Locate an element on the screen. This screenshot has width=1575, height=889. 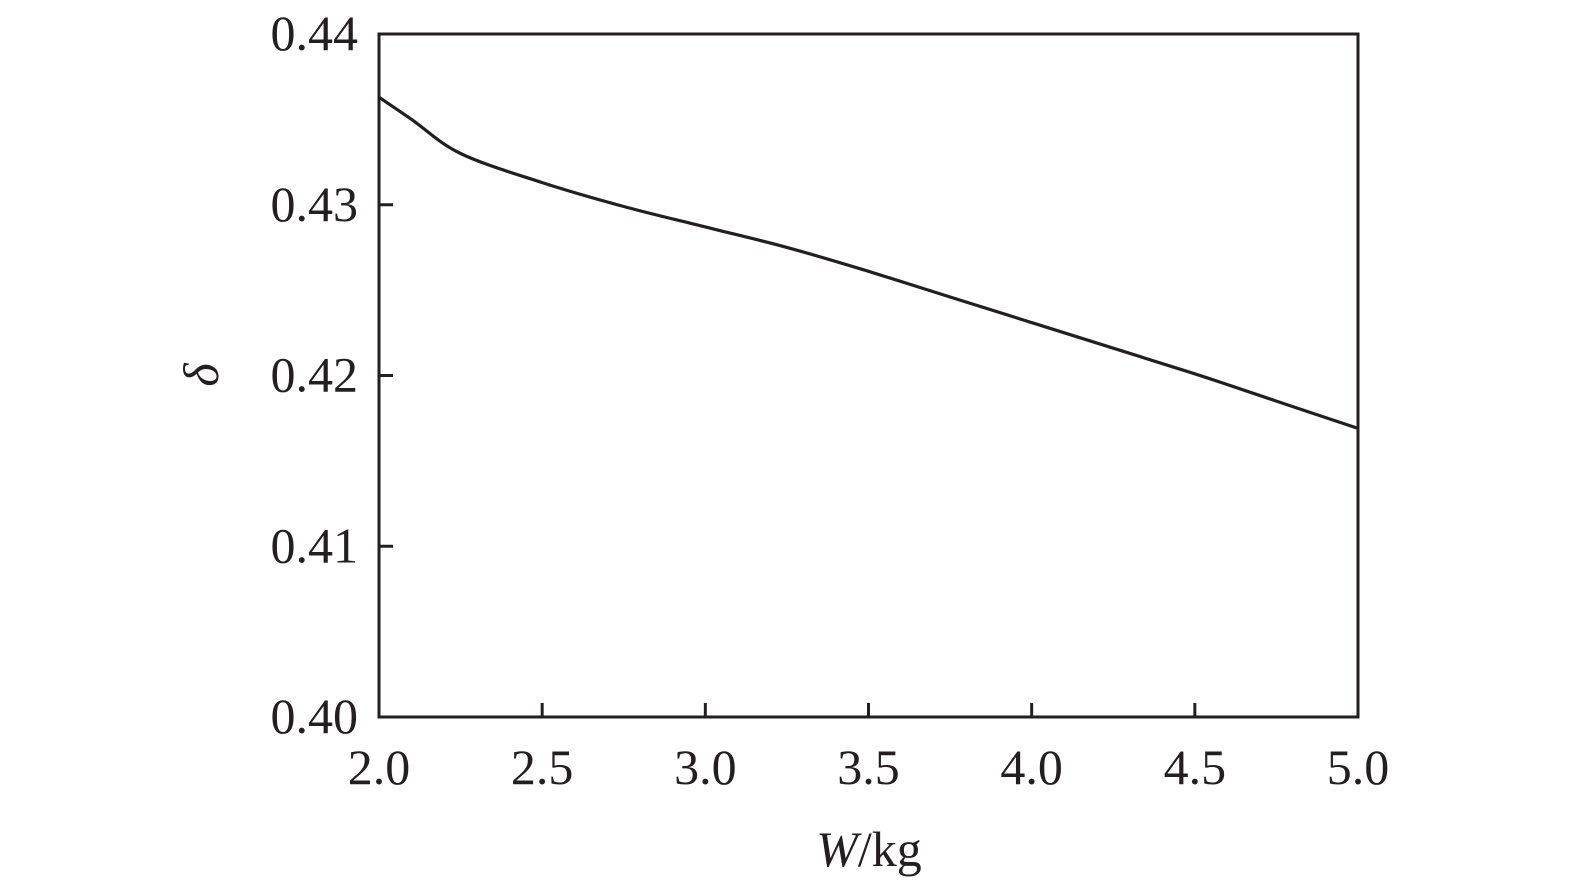
x-tick-label: 2.0 is located at coordinates (379, 767).